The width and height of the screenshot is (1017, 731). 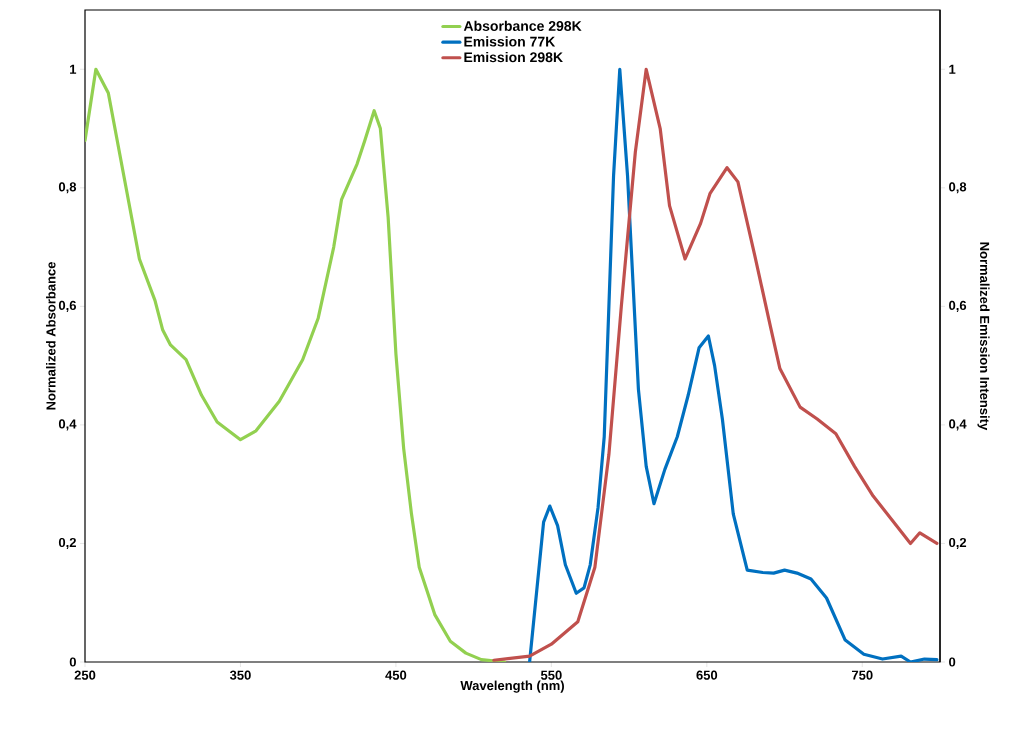 What do you see at coordinates (513, 57) in the screenshot?
I see `legend-label: Emission 298K` at bounding box center [513, 57].